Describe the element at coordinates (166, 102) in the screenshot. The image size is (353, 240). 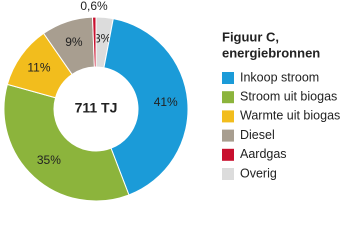
I see `slice-label: 41%` at that location.